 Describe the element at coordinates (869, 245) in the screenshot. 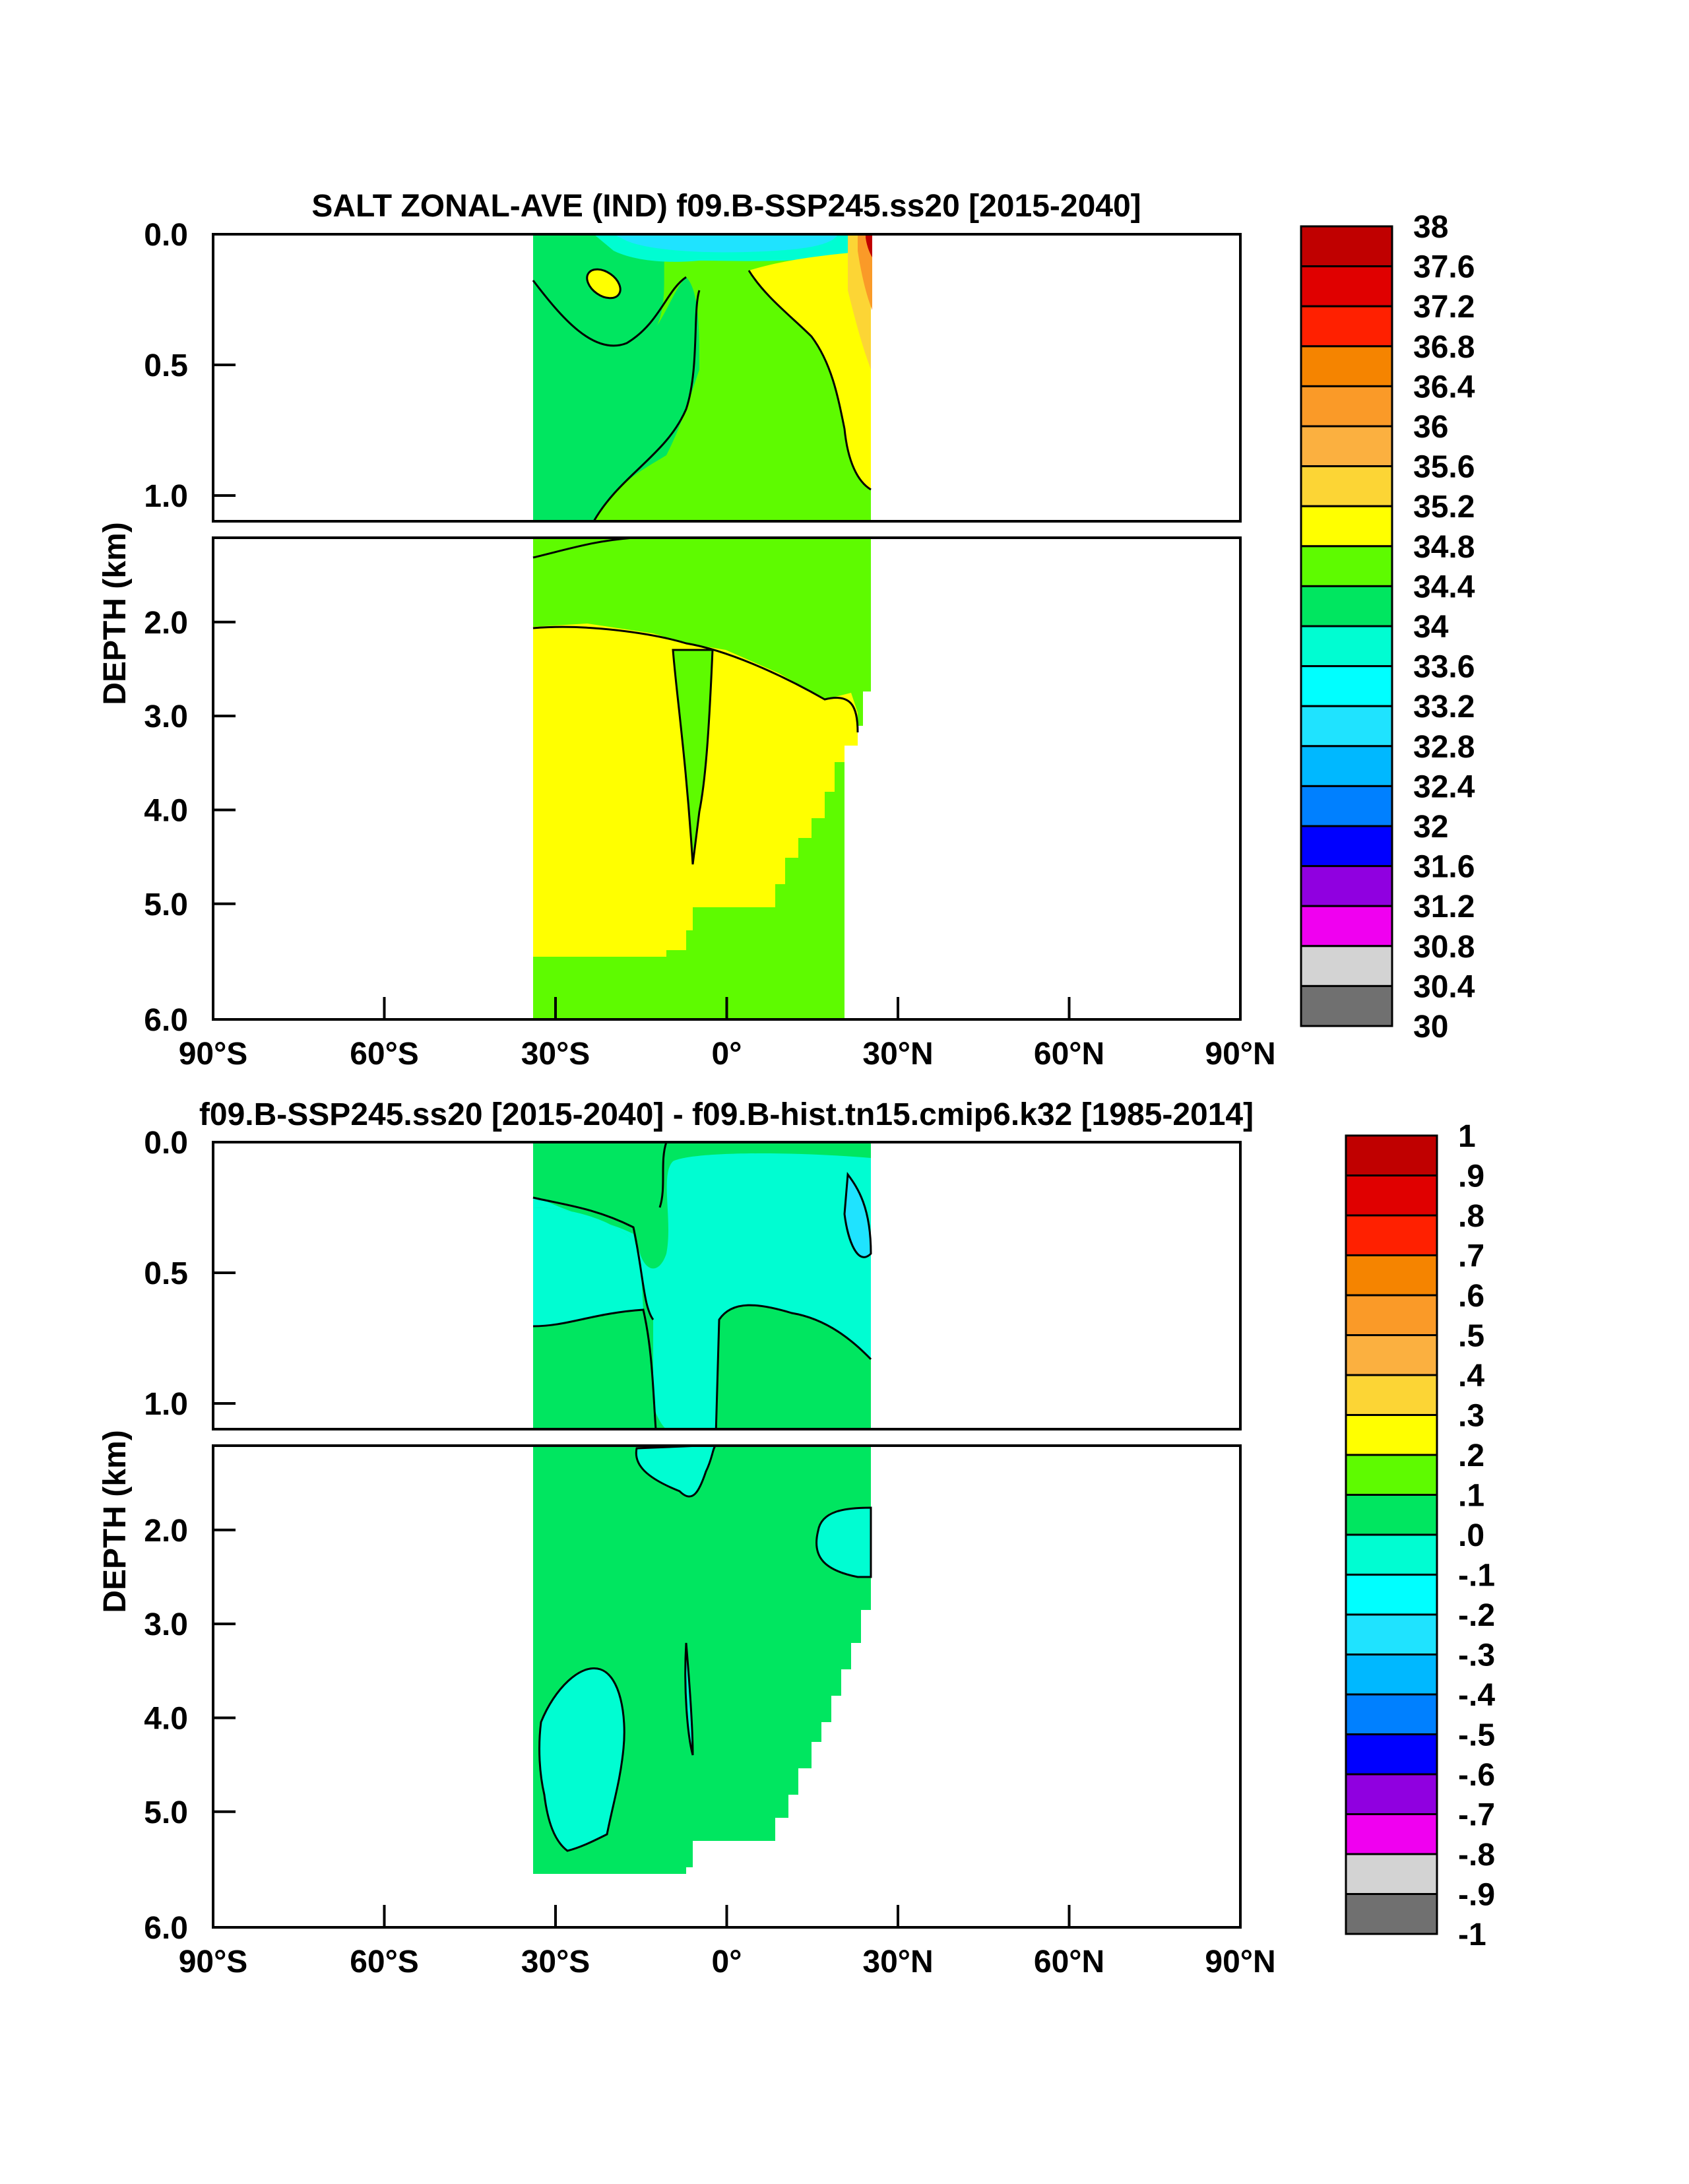

I see `top-region-east-red` at that location.